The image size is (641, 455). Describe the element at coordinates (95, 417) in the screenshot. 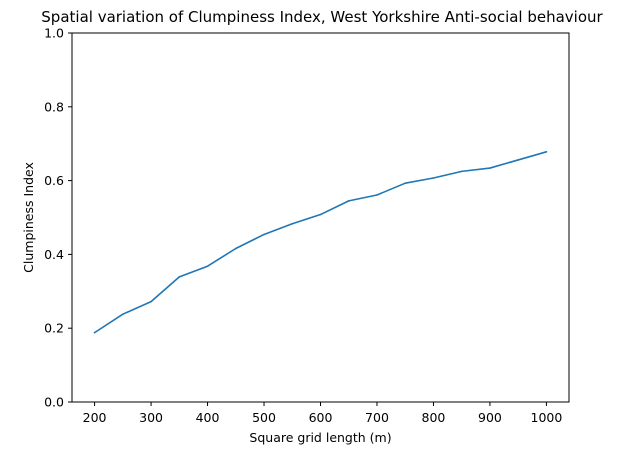

I see `x-tick-label: 200` at that location.